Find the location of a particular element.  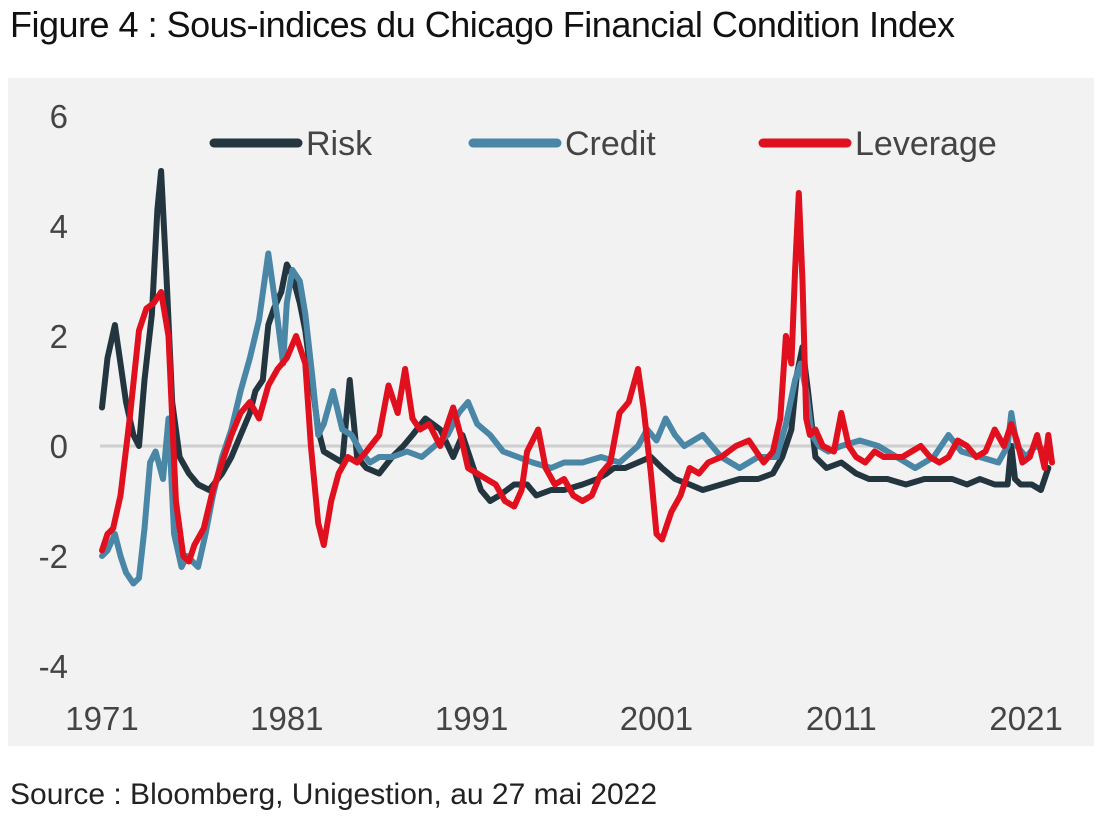

legend: Risk Credit Leverage is located at coordinates (603, 144).